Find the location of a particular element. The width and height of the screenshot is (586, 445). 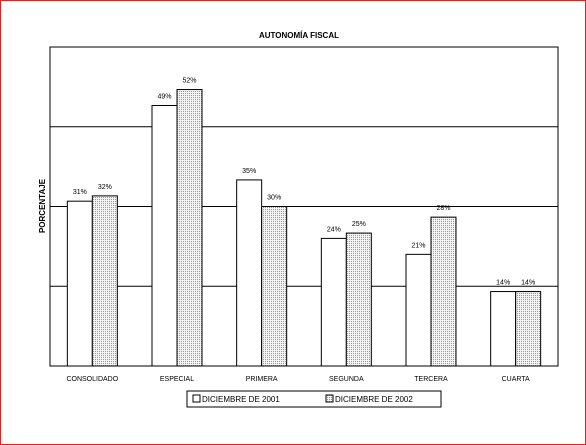

x-tick-label: ESPECIAL is located at coordinates (177, 379).